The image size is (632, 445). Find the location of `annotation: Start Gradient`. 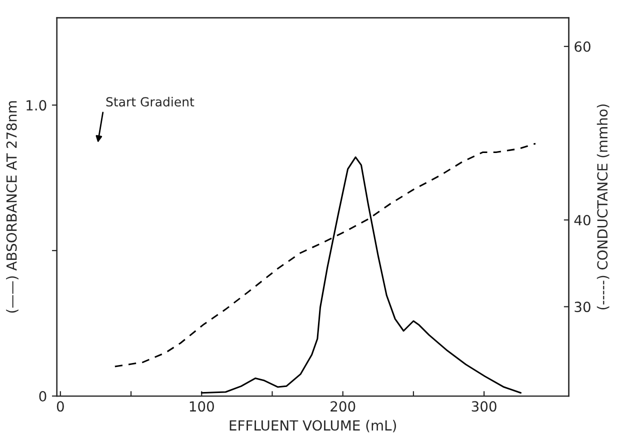

annotation: Start Gradient is located at coordinates (150, 101).